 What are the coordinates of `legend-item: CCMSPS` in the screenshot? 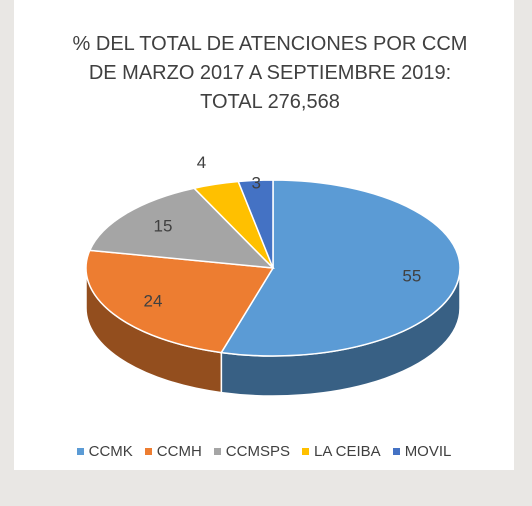 It's located at (251, 451).